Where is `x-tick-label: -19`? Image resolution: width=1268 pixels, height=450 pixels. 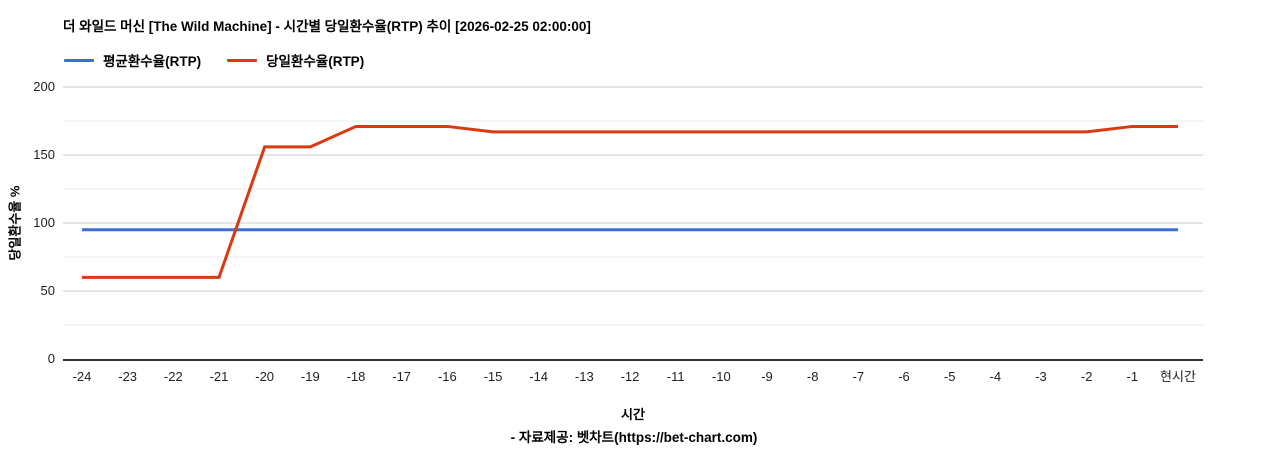 x-tick-label: -19 is located at coordinates (310, 376).